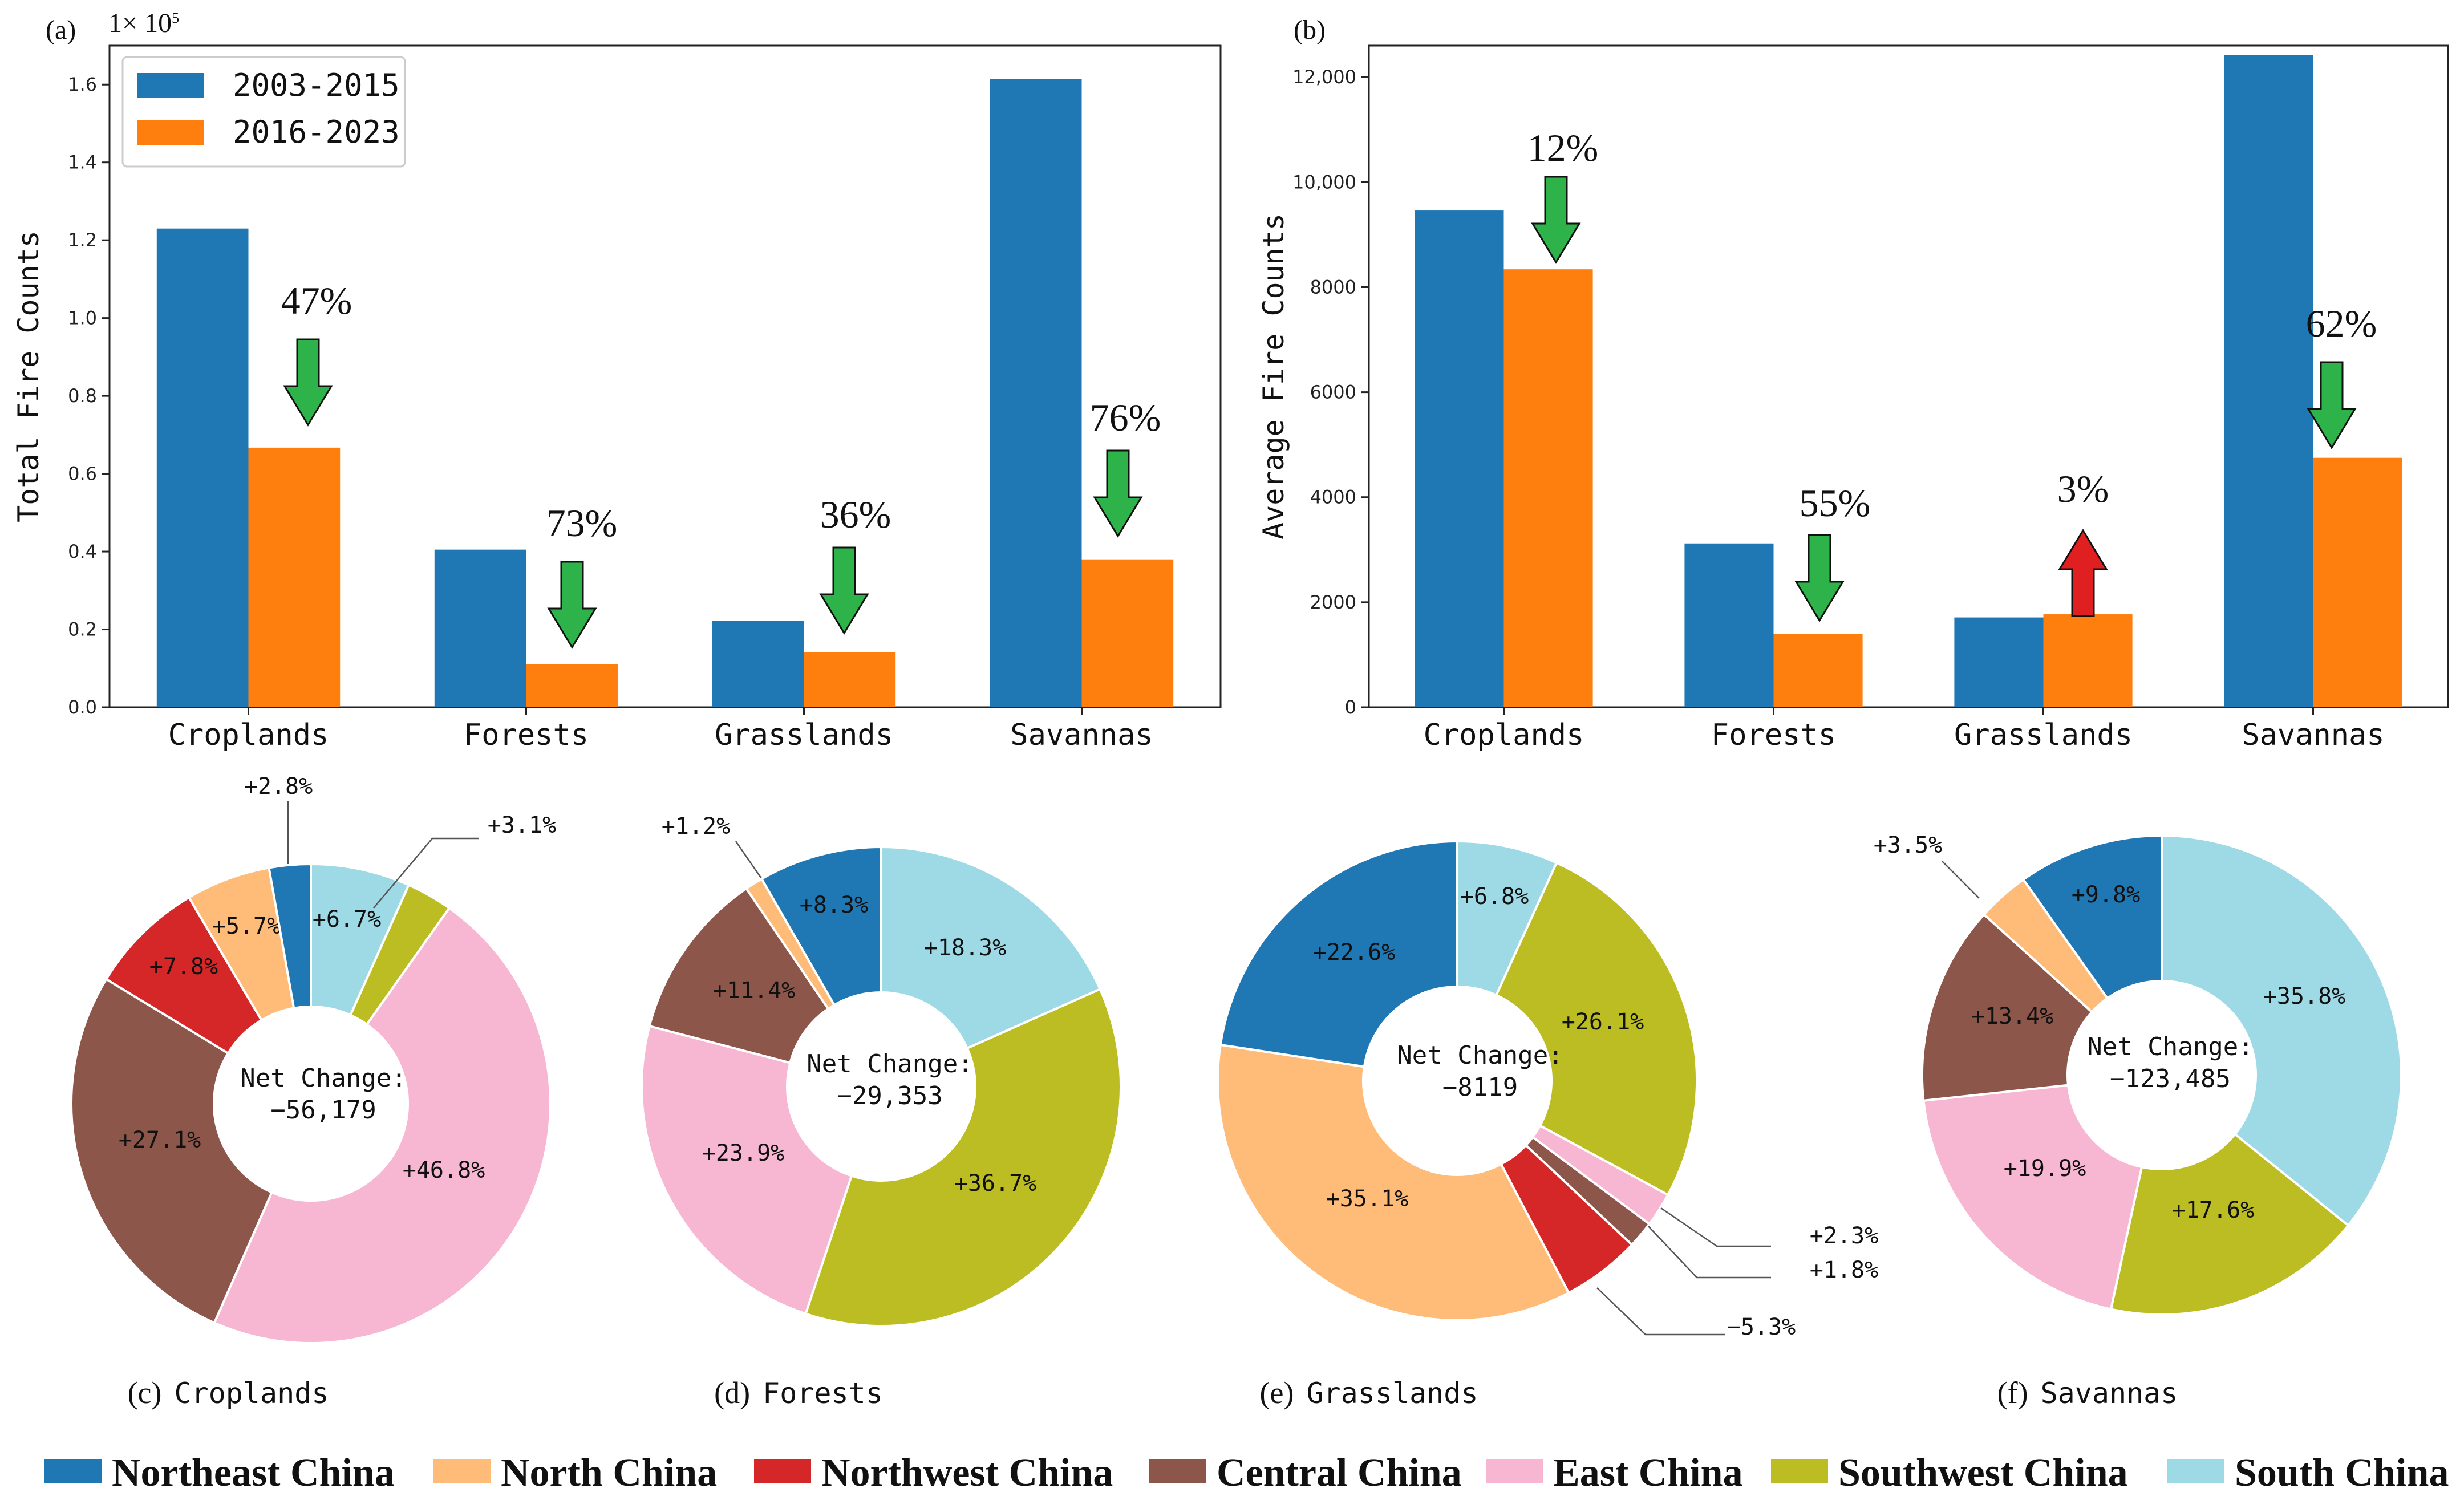  Describe the element at coordinates (823, 1393) in the screenshot. I see `subplot-title-name: Forests` at that location.